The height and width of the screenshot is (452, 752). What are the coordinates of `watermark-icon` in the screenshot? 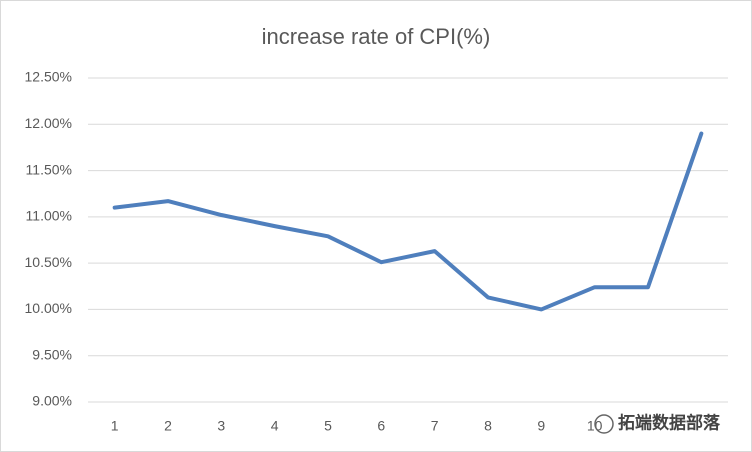 It's located at (604, 424).